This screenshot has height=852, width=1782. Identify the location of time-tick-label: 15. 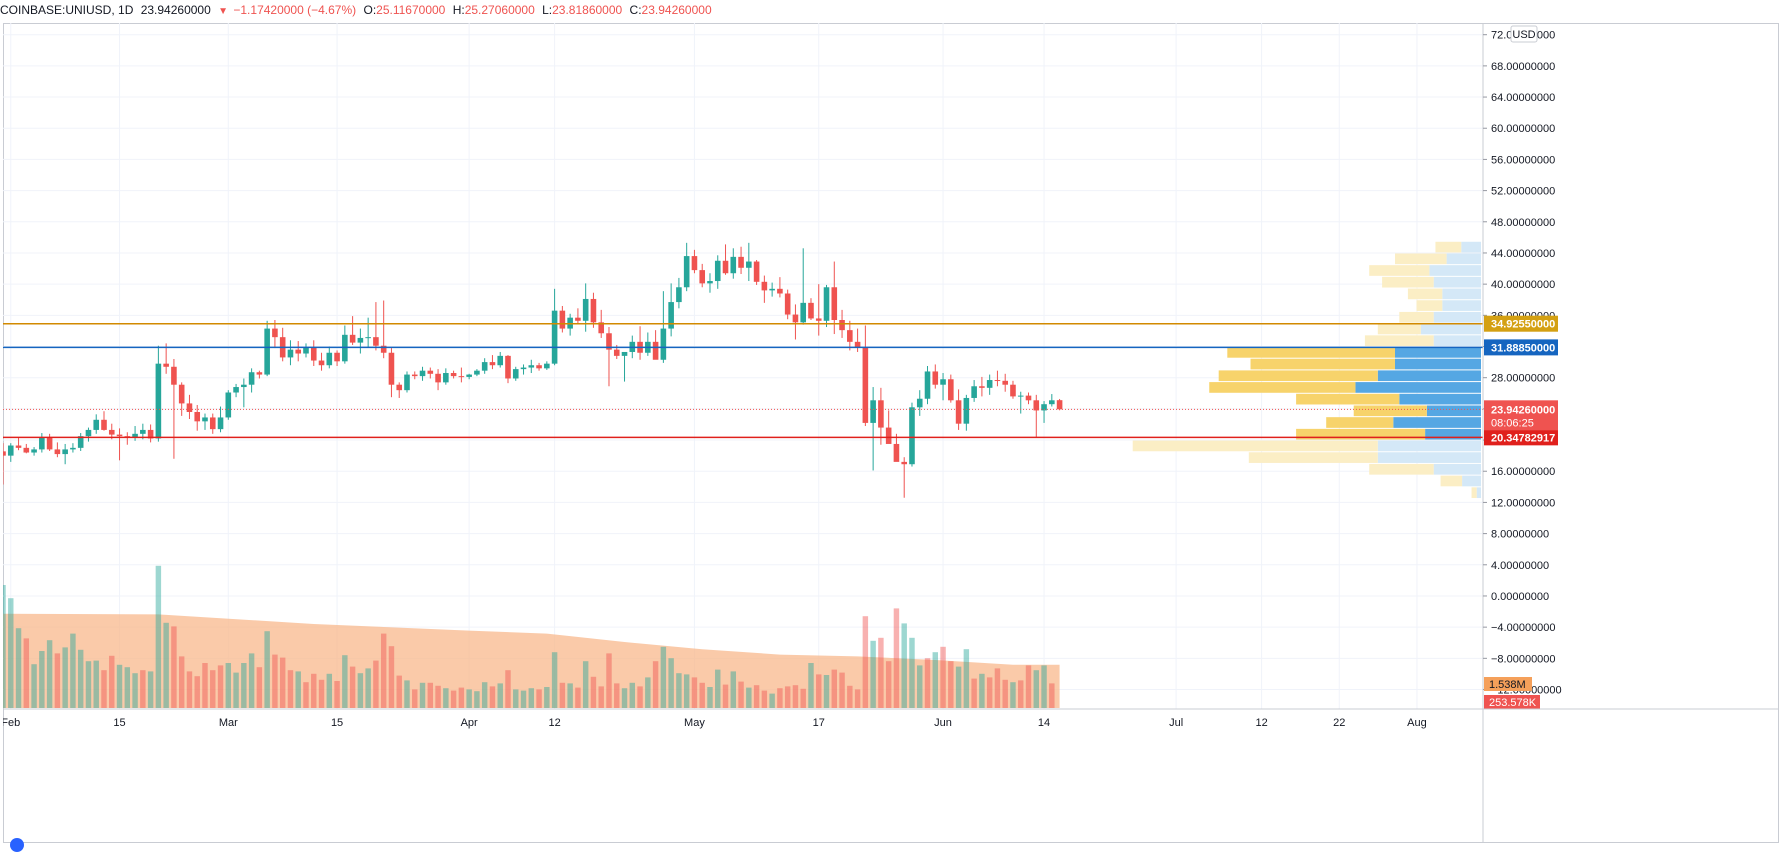
(337, 723).